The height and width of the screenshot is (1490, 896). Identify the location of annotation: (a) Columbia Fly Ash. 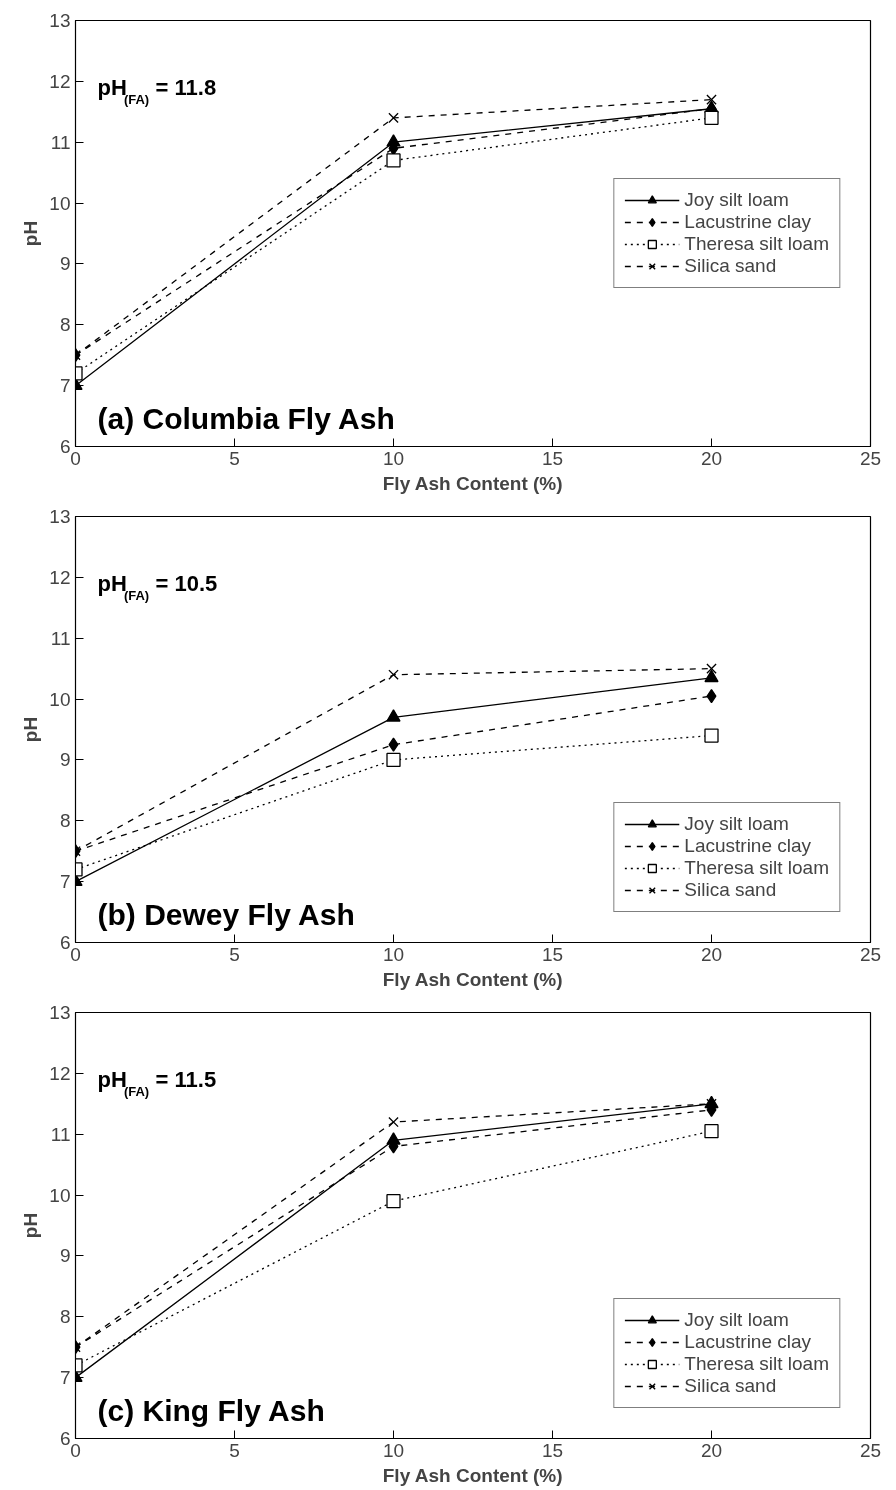
(246, 418).